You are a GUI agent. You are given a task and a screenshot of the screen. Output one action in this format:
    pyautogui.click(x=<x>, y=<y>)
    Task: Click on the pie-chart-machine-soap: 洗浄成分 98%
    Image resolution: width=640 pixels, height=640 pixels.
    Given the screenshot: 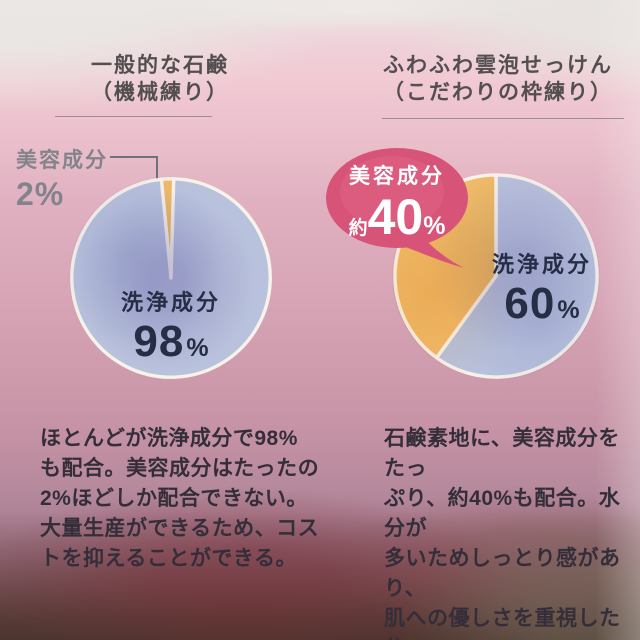 What is the action you would take?
    pyautogui.click(x=171, y=278)
    